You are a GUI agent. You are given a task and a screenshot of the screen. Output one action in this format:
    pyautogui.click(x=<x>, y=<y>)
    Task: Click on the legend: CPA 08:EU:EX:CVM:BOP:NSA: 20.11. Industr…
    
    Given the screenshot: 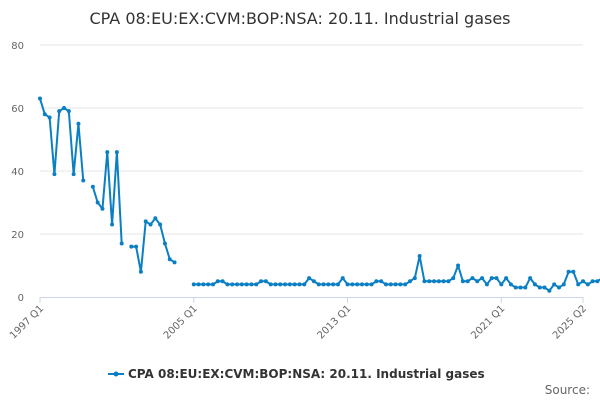 What is the action you would take?
    pyautogui.click(x=296, y=374)
    